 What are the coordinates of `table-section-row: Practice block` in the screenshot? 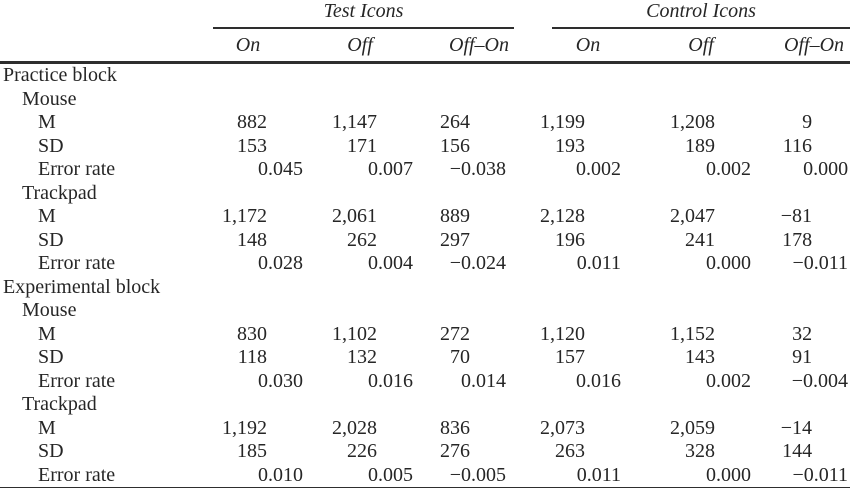 It's located at (425, 75).